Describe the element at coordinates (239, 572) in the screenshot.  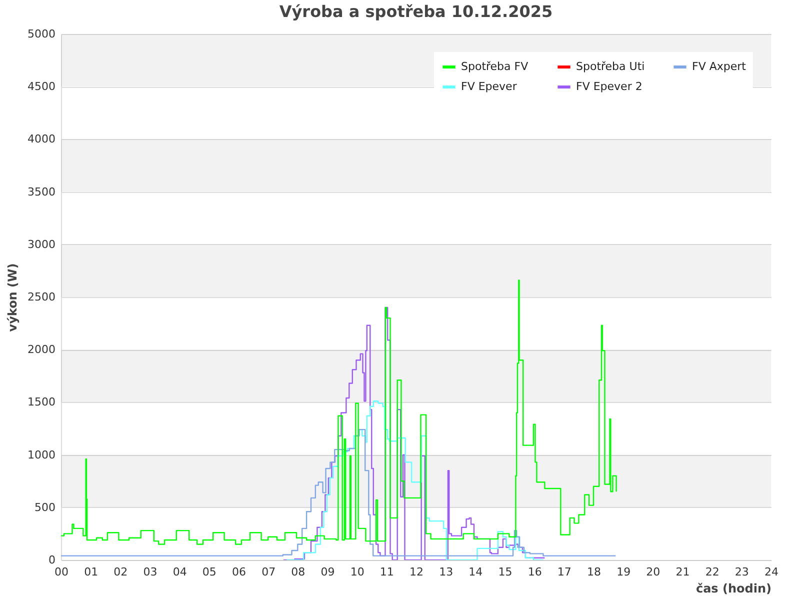
I see `x-tick-label: 06` at that location.